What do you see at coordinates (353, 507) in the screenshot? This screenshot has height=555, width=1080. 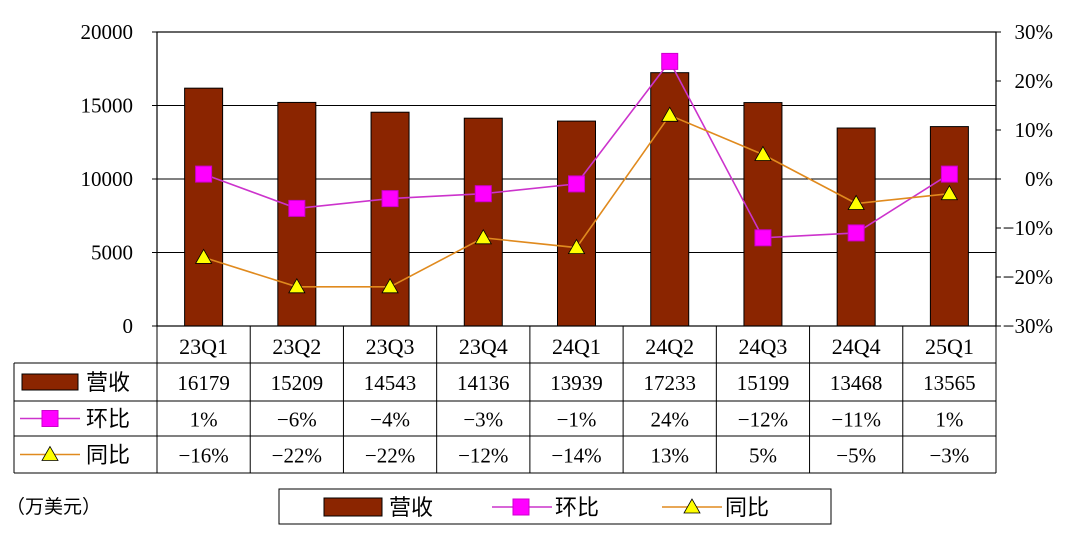 I see `legend-revenue-key` at bounding box center [353, 507].